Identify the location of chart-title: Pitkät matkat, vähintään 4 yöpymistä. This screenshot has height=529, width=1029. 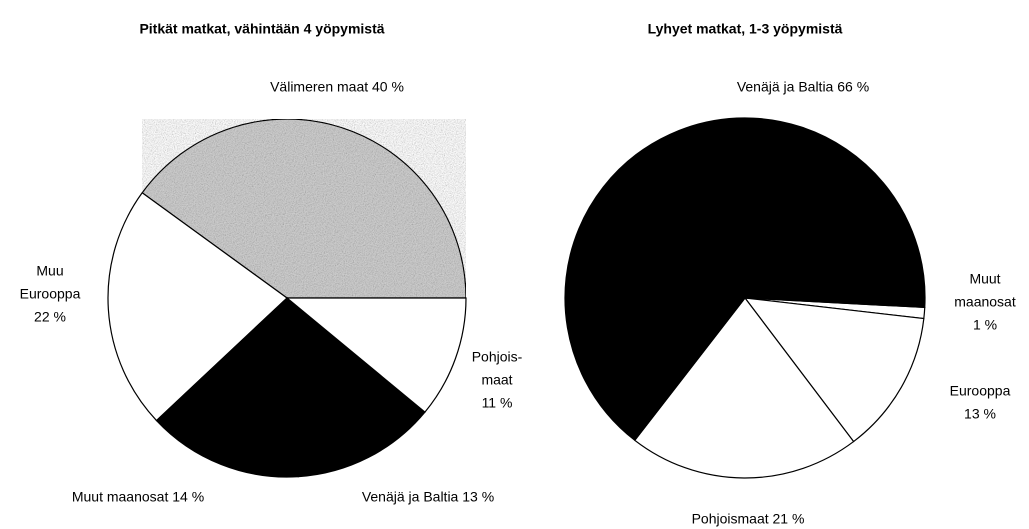
(261, 29).